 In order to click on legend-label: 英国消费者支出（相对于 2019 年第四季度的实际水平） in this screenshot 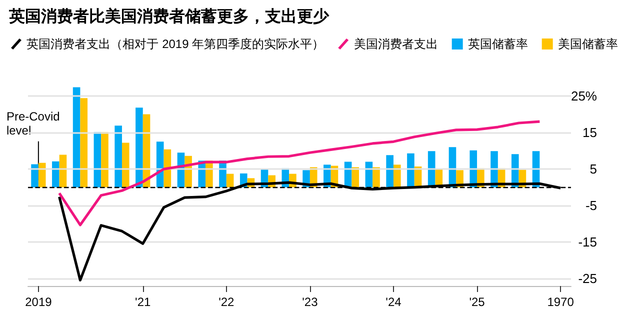, I will do `click(175, 44)`.